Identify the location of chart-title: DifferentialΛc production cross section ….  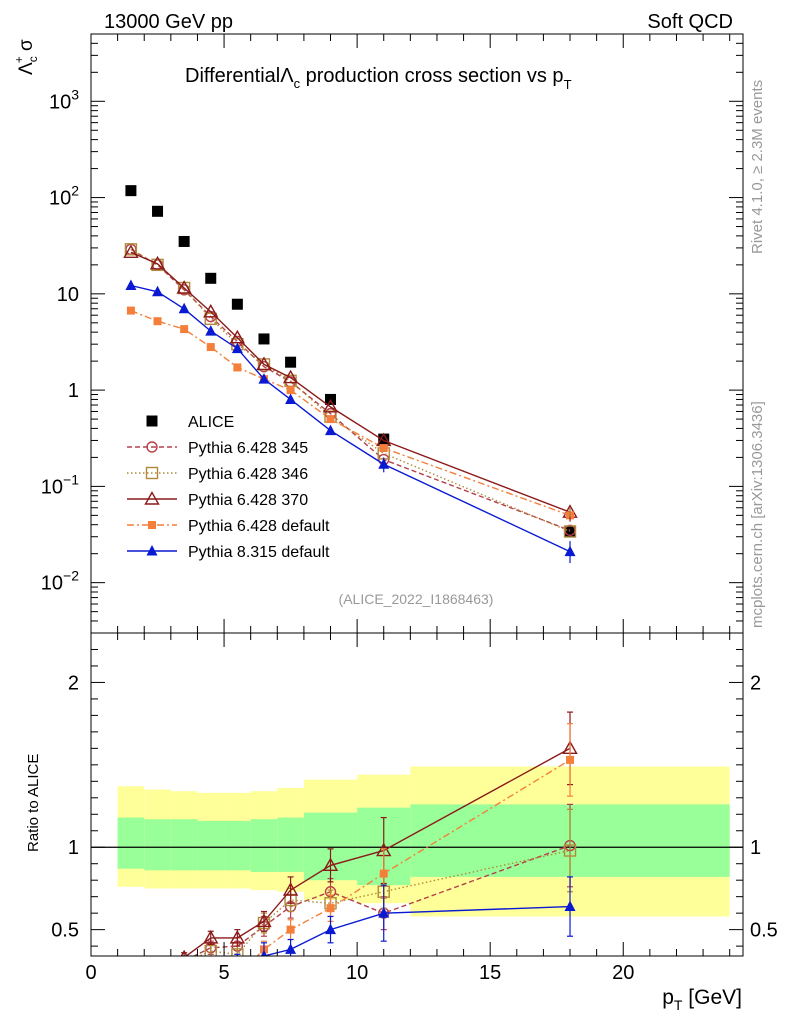
(378, 78).